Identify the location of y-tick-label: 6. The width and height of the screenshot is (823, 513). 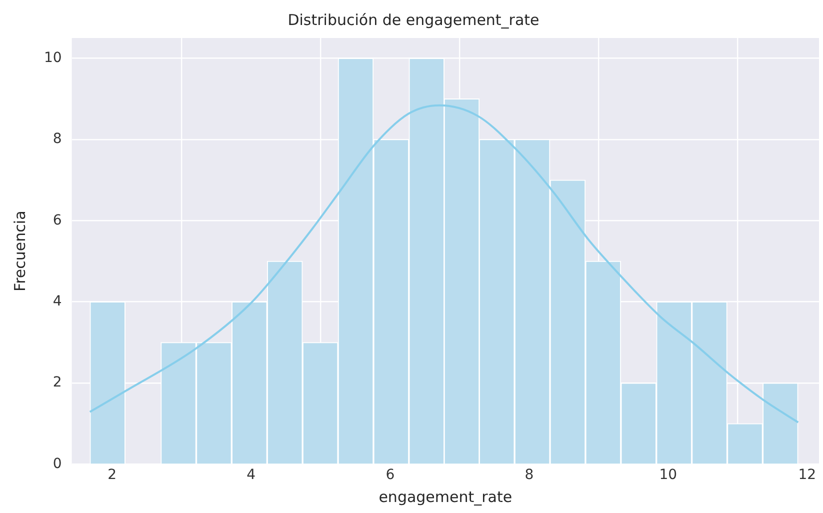
(57, 220).